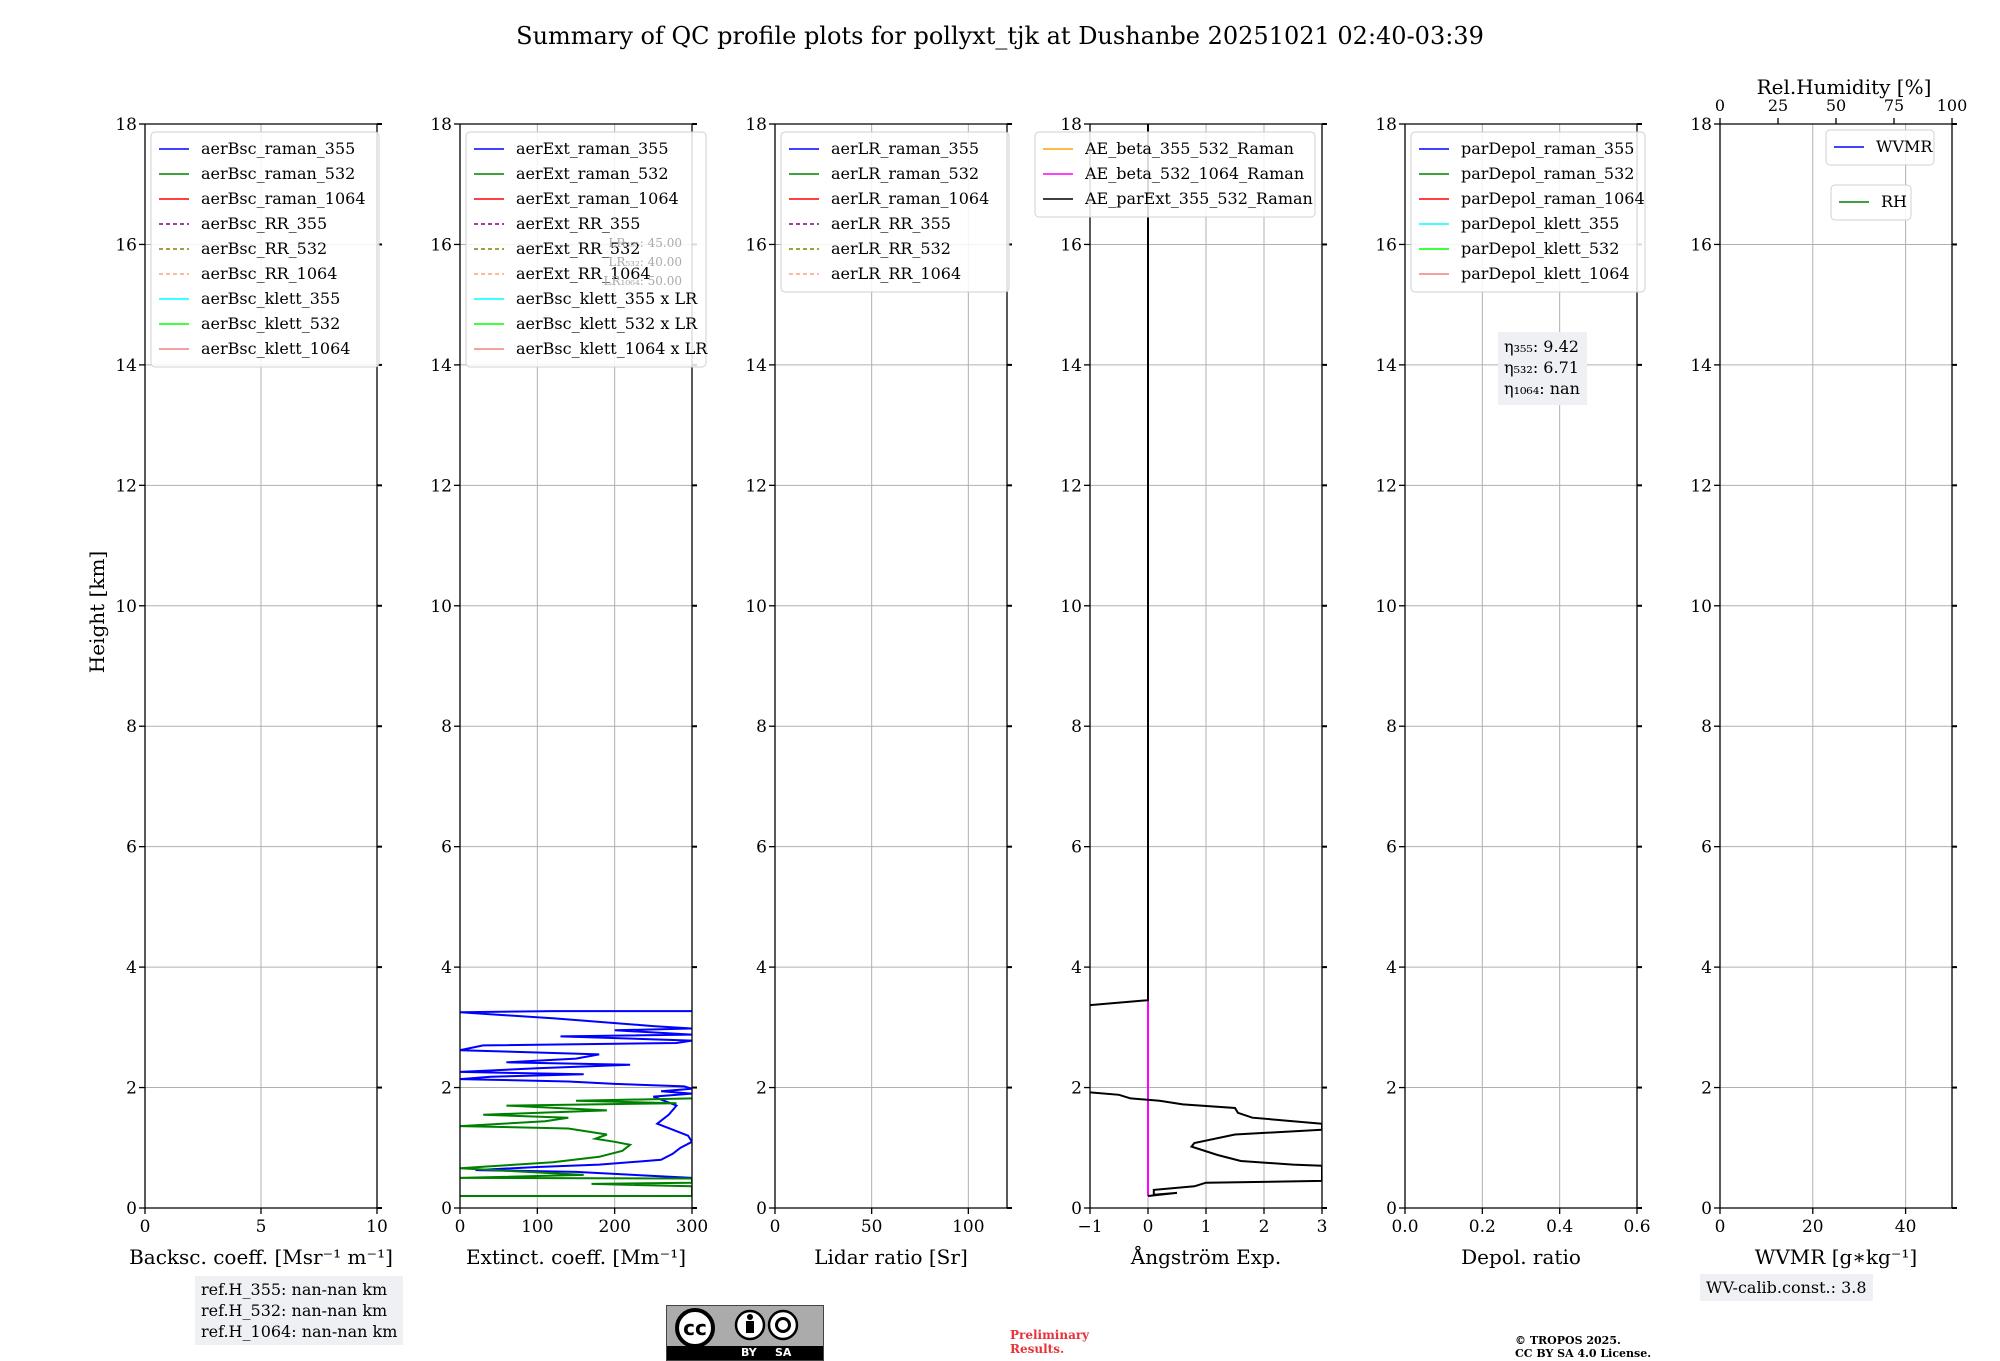 The width and height of the screenshot is (2000, 1361). What do you see at coordinates (270, 323) in the screenshot?
I see `legend-entry: aerBsc_klett_532` at bounding box center [270, 323].